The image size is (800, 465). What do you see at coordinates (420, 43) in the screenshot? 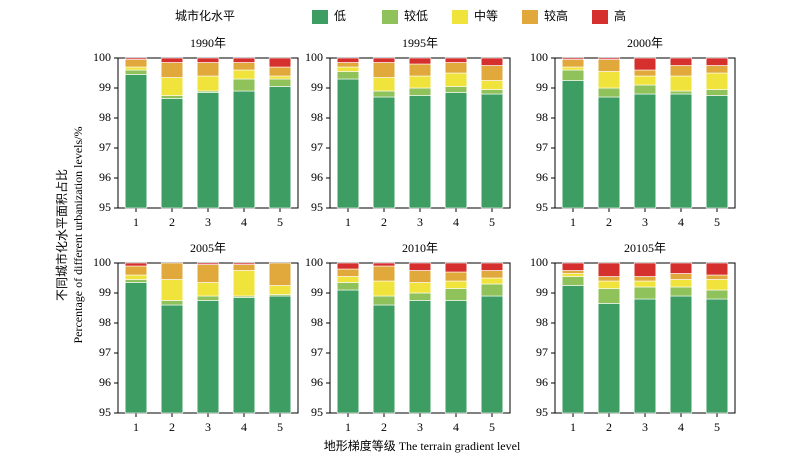
I see `subplot-title: 1995年` at bounding box center [420, 43].